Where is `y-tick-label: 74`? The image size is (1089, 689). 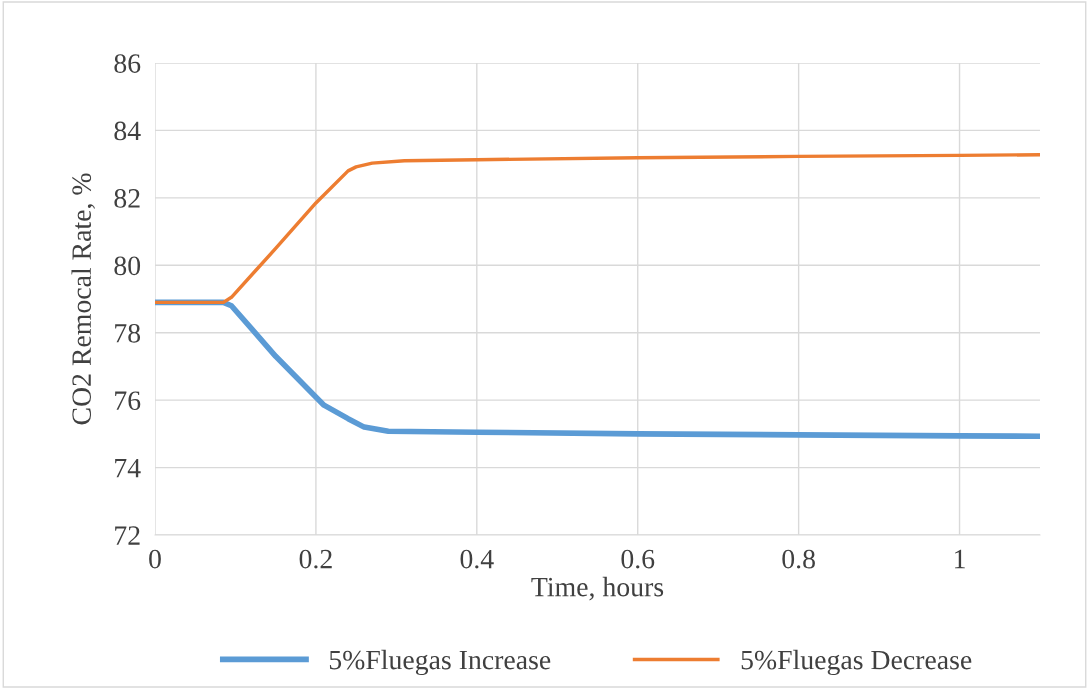
y-tick-label: 74 is located at coordinates (128, 468).